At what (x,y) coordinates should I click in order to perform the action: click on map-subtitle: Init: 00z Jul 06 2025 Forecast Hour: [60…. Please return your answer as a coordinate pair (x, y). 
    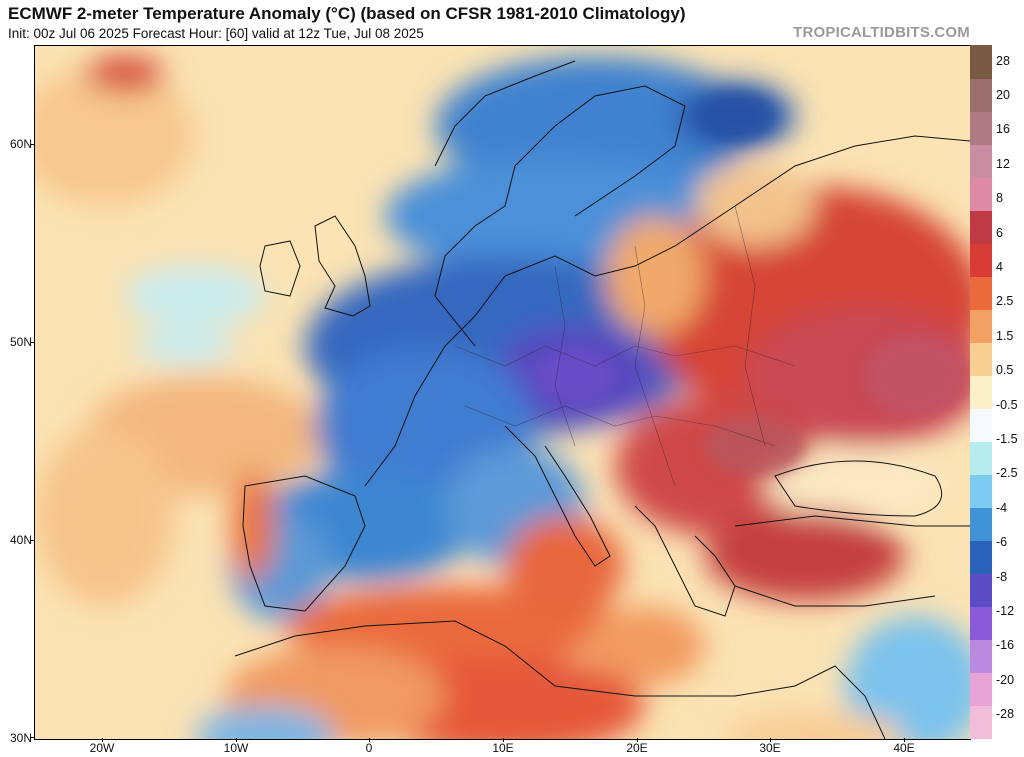
    Looking at the image, I should click on (216, 33).